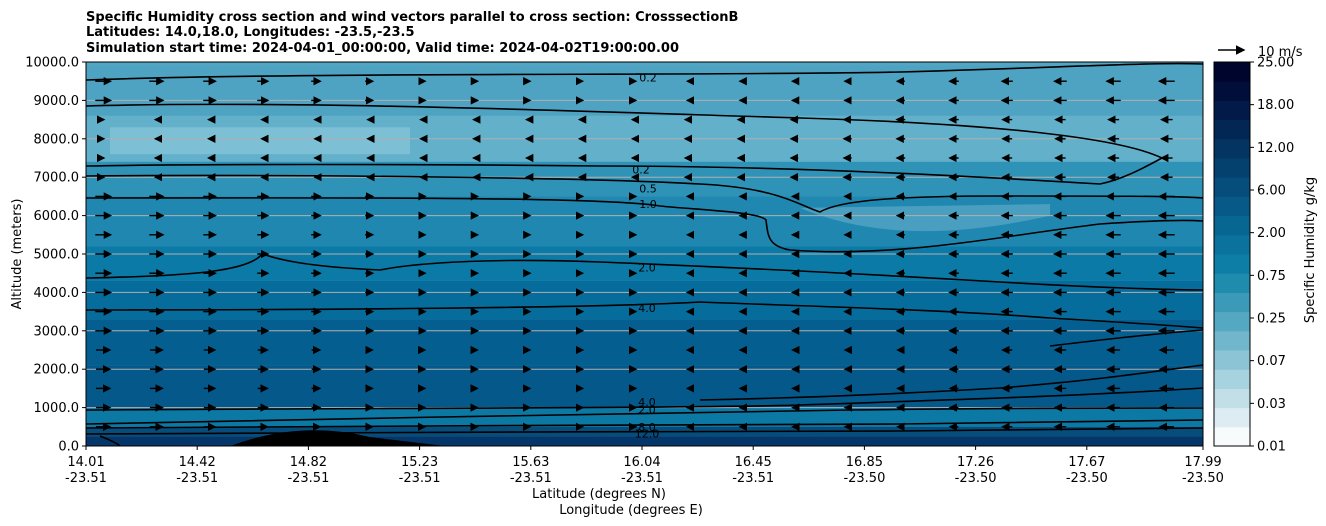 The image size is (1326, 526). I want to click on colorbar-tick-label: 0.75, so click(1271, 276).